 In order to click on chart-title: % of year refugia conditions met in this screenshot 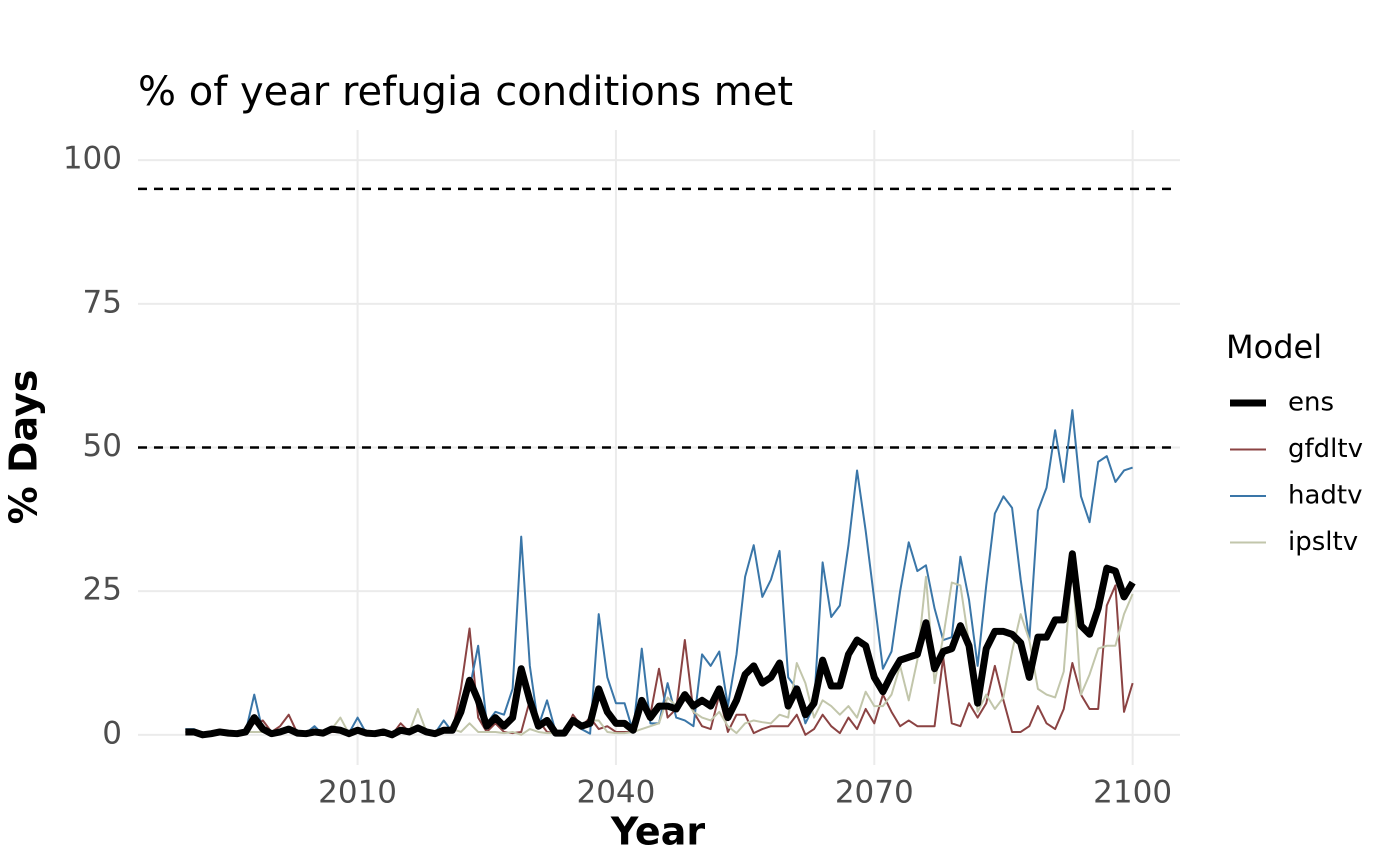, I will do `click(465, 92)`.